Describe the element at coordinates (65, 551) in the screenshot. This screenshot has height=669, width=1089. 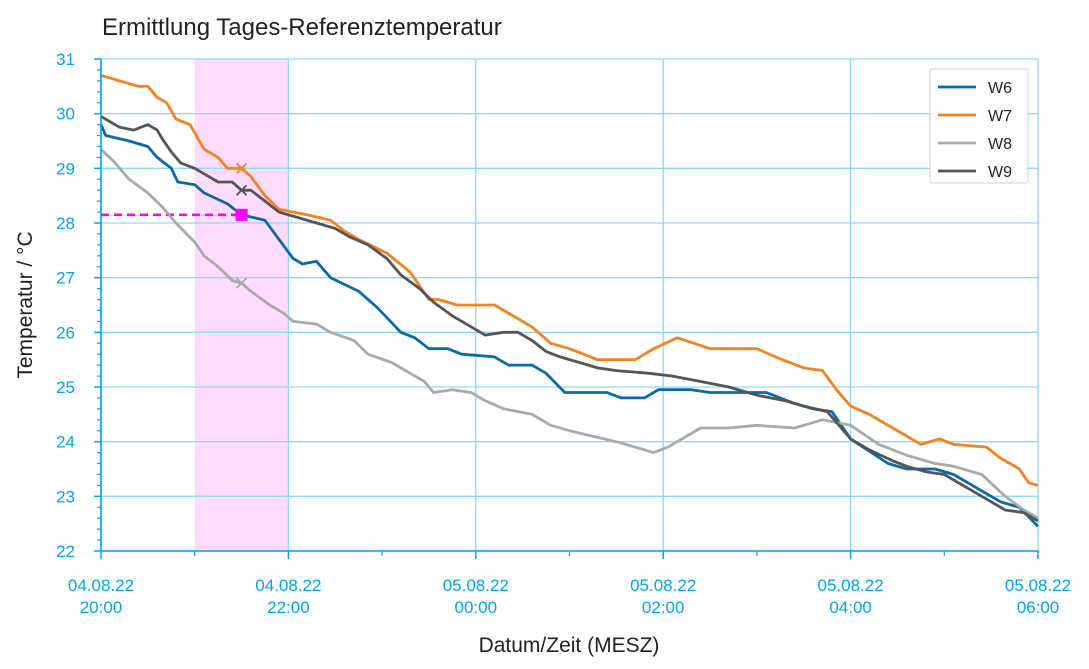
I see `y-tick-label: 22` at that location.